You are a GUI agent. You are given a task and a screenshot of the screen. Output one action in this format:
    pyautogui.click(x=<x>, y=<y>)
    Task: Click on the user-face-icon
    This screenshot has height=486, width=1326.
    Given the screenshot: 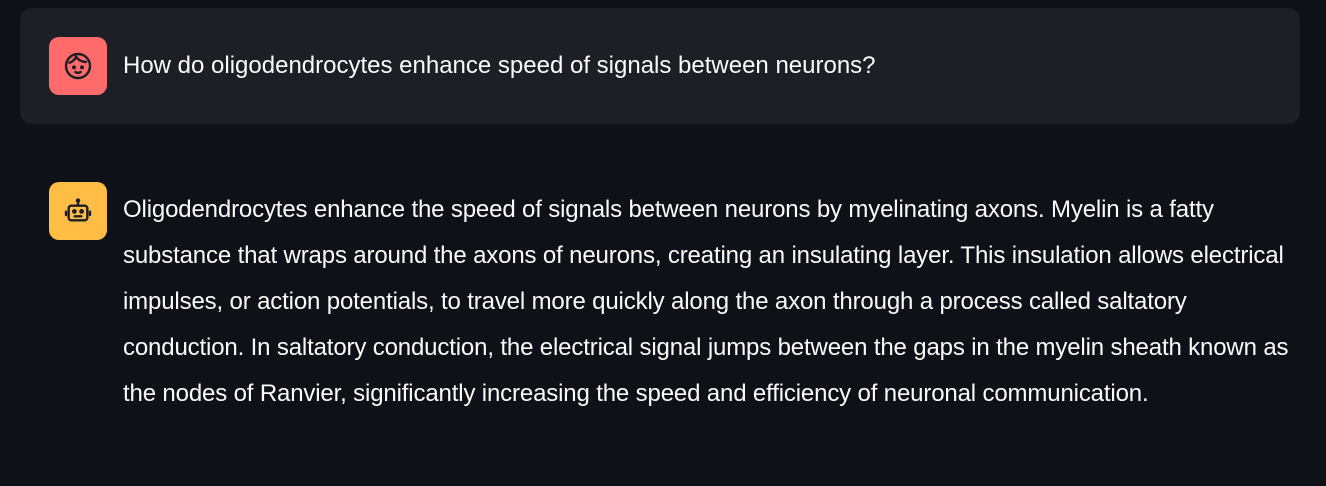 What is the action you would take?
    pyautogui.click(x=78, y=66)
    